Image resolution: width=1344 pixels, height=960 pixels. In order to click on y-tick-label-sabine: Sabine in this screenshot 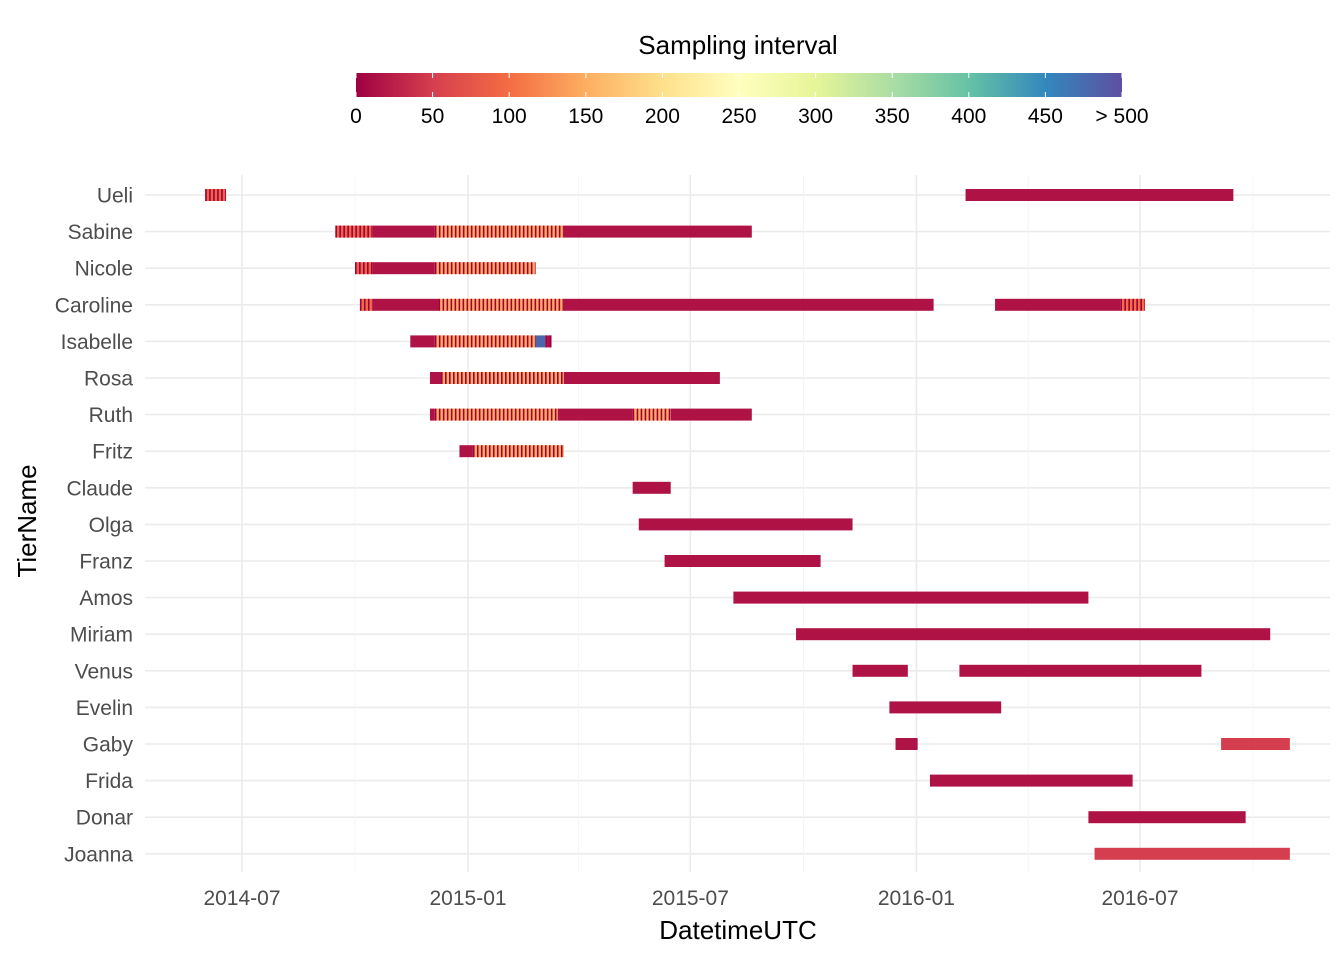, I will do `click(100, 232)`.